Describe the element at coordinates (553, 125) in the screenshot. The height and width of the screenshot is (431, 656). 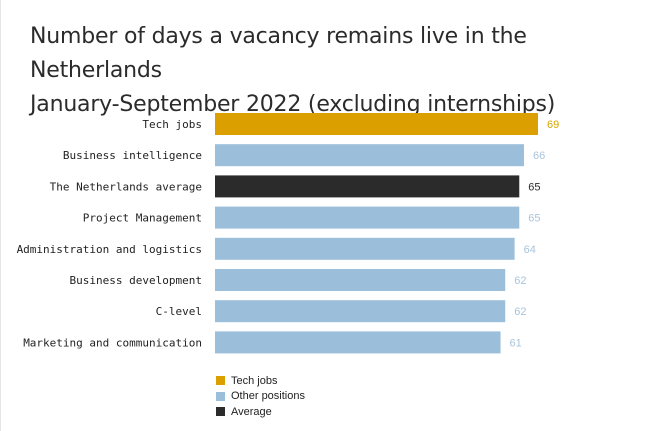
I see `value-label: 69` at that location.